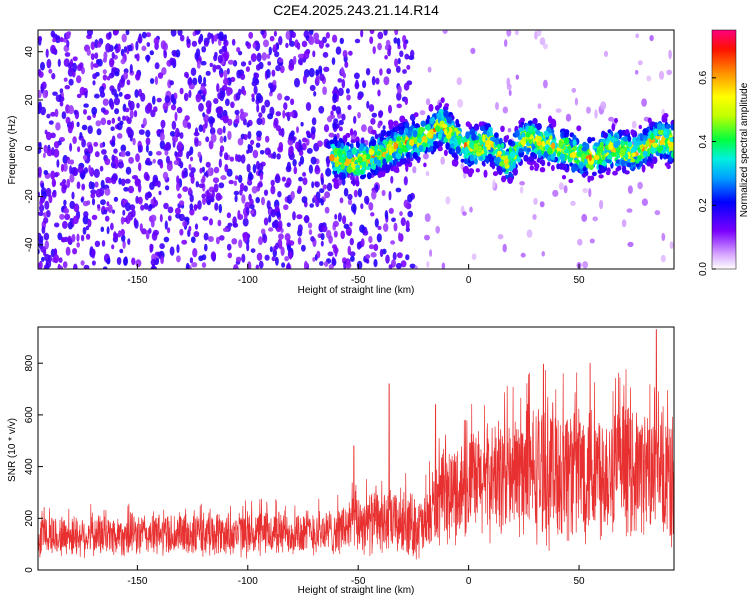  What do you see at coordinates (724, 149) in the screenshot?
I see `colorbar-gradient` at bounding box center [724, 149].